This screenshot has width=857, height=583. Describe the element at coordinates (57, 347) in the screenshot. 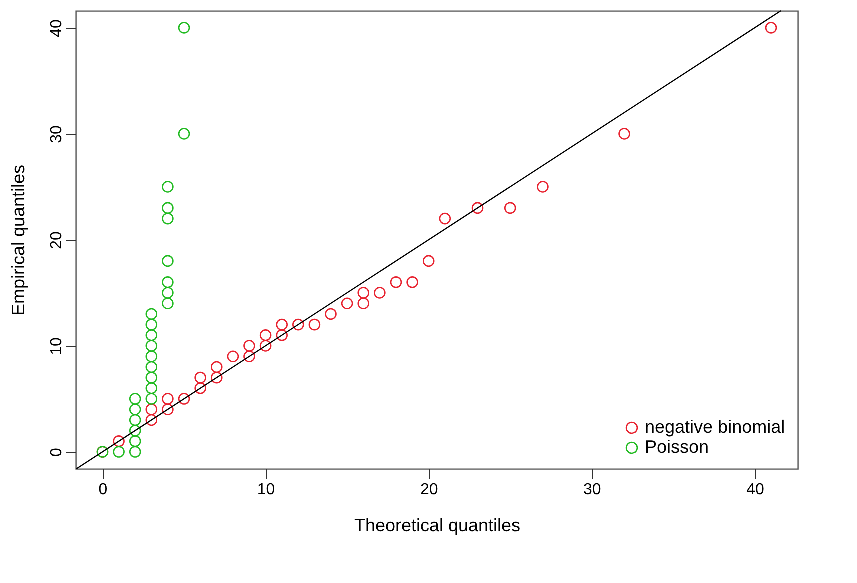

I see `y-tick-label: 10` at that location.